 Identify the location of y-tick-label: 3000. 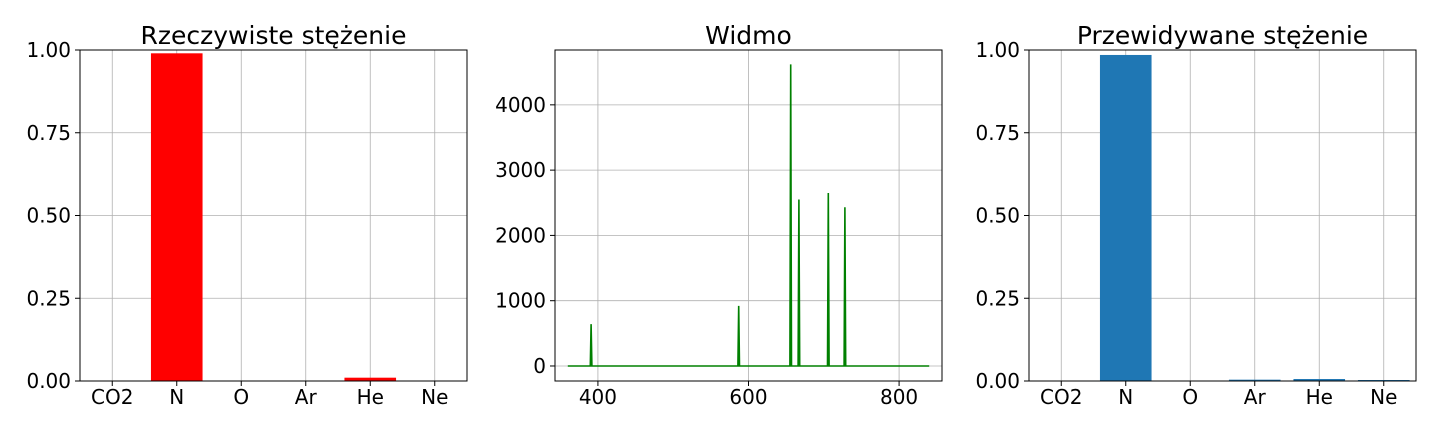
(520, 170).